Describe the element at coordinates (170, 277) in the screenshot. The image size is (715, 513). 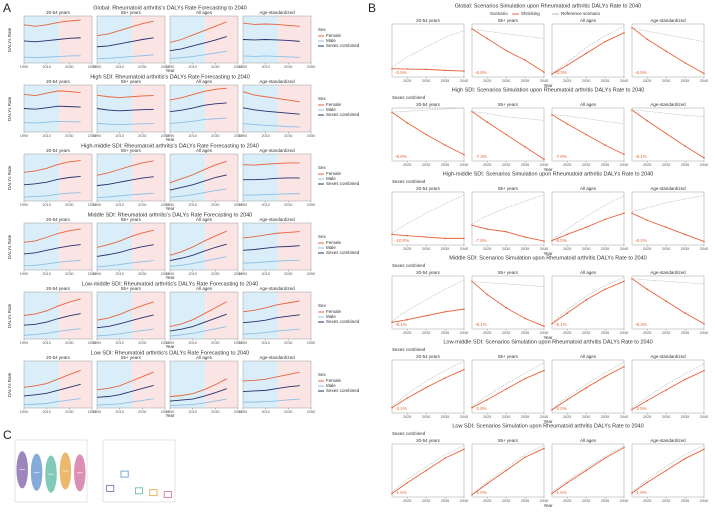
I see `x-axis-label: Year` at that location.